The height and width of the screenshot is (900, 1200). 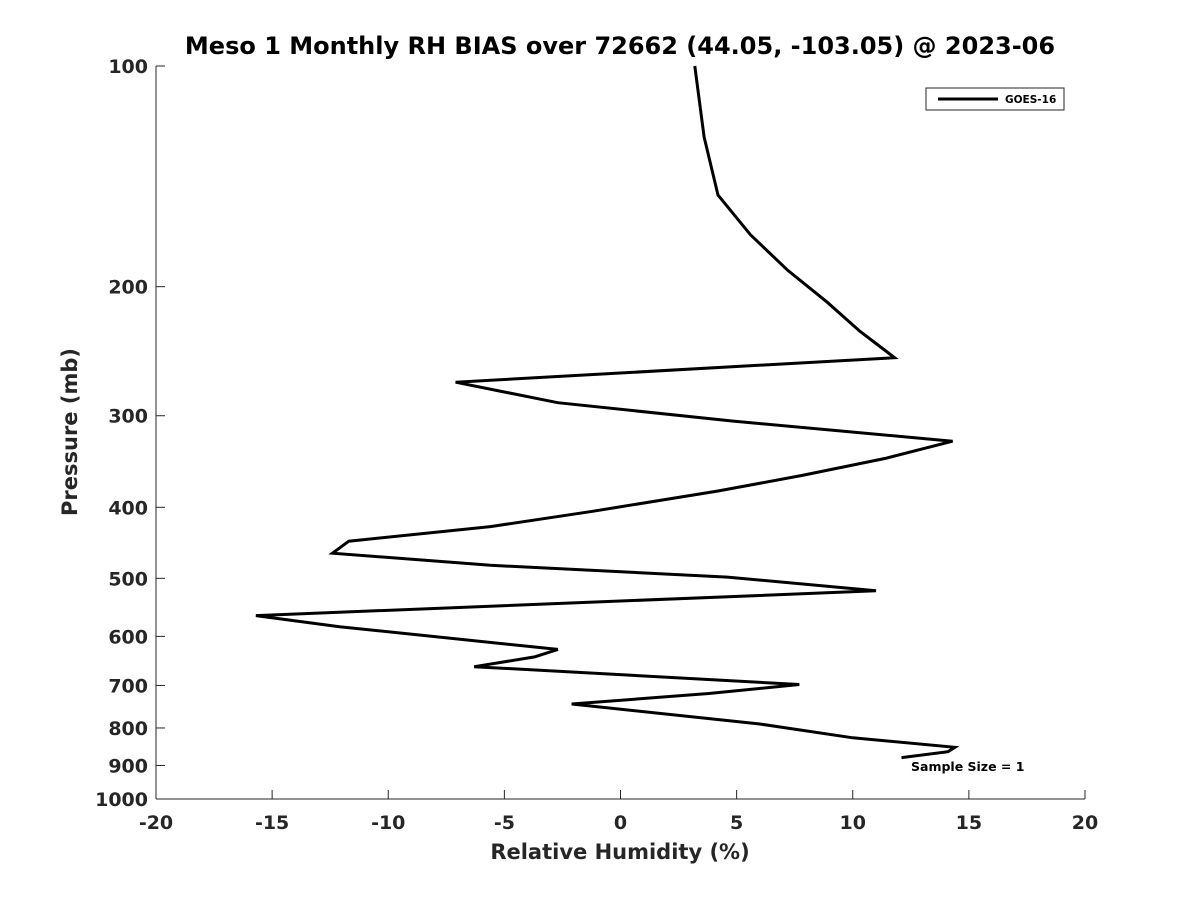 I want to click on legend-label: GOES-16, so click(x=1030, y=100).